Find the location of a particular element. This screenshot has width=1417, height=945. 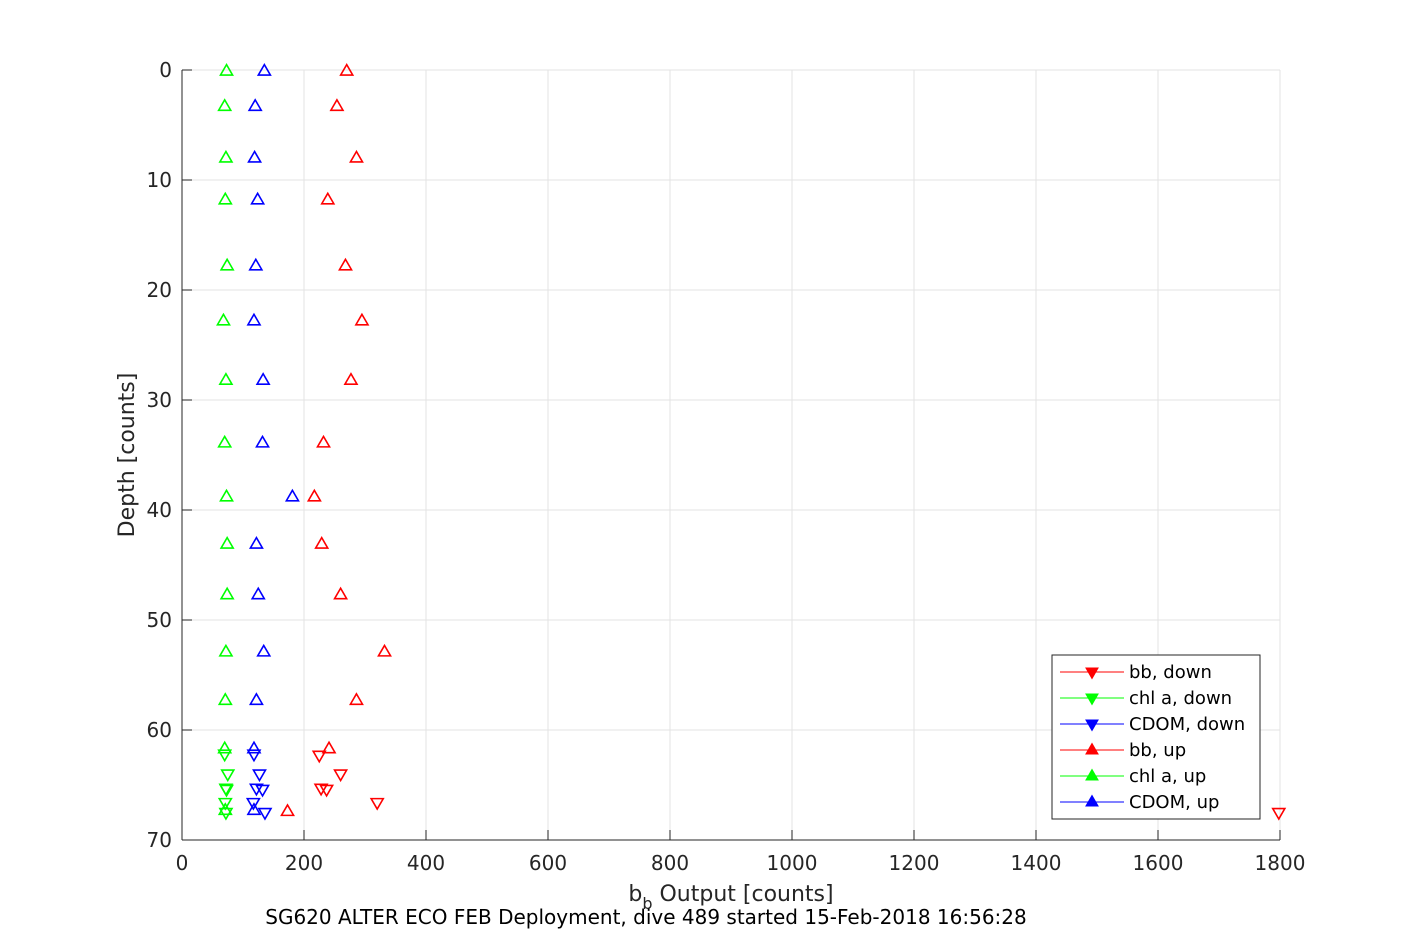

y-tick-label: 20 is located at coordinates (159, 290).